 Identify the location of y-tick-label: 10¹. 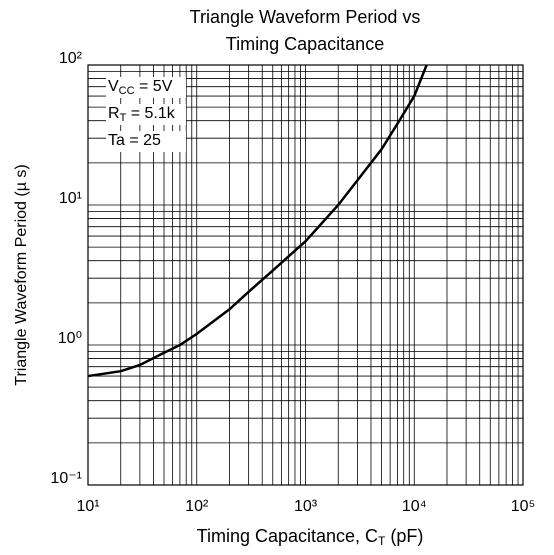
(70, 198).